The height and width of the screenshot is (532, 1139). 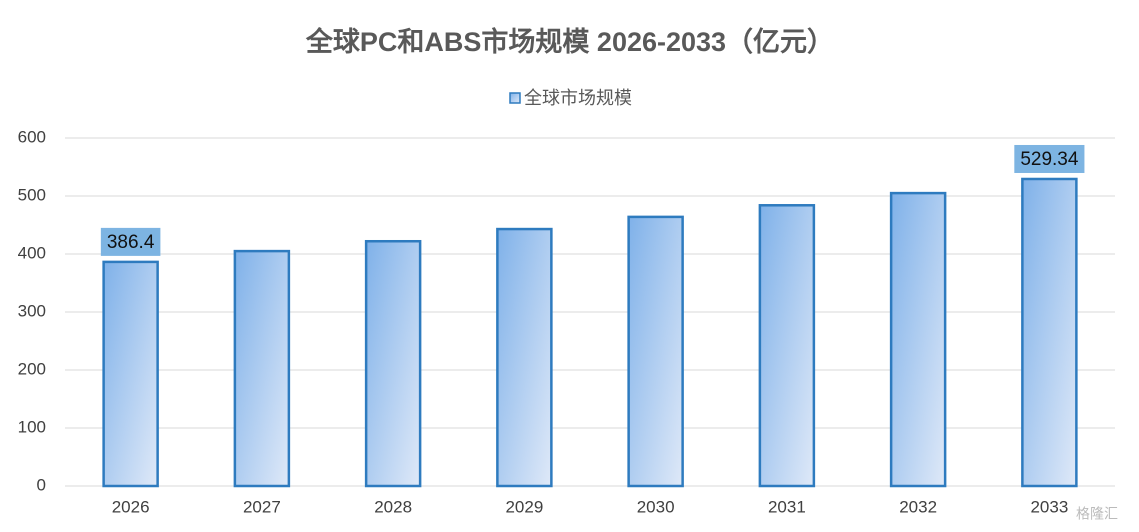 I want to click on x-tick-label: 2028, so click(x=393, y=506).